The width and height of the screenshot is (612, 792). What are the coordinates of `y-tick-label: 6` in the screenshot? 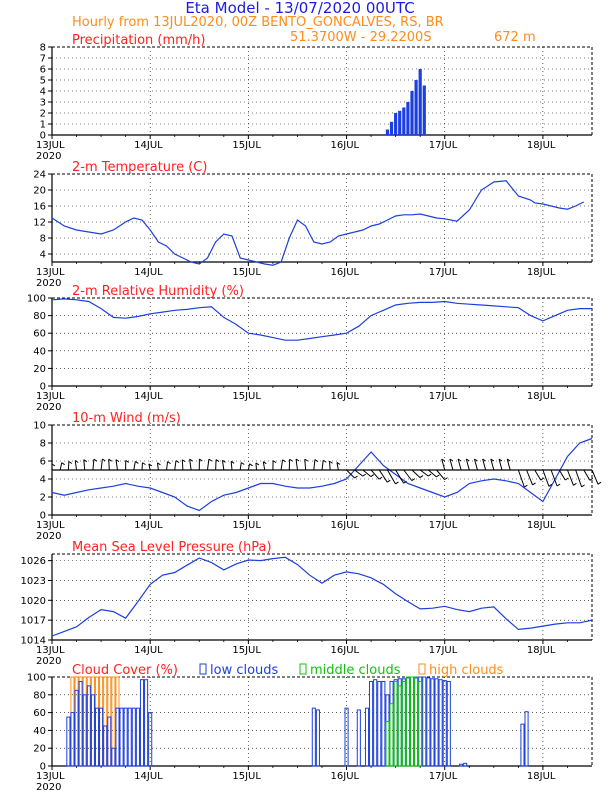 It's located at (43, 462).